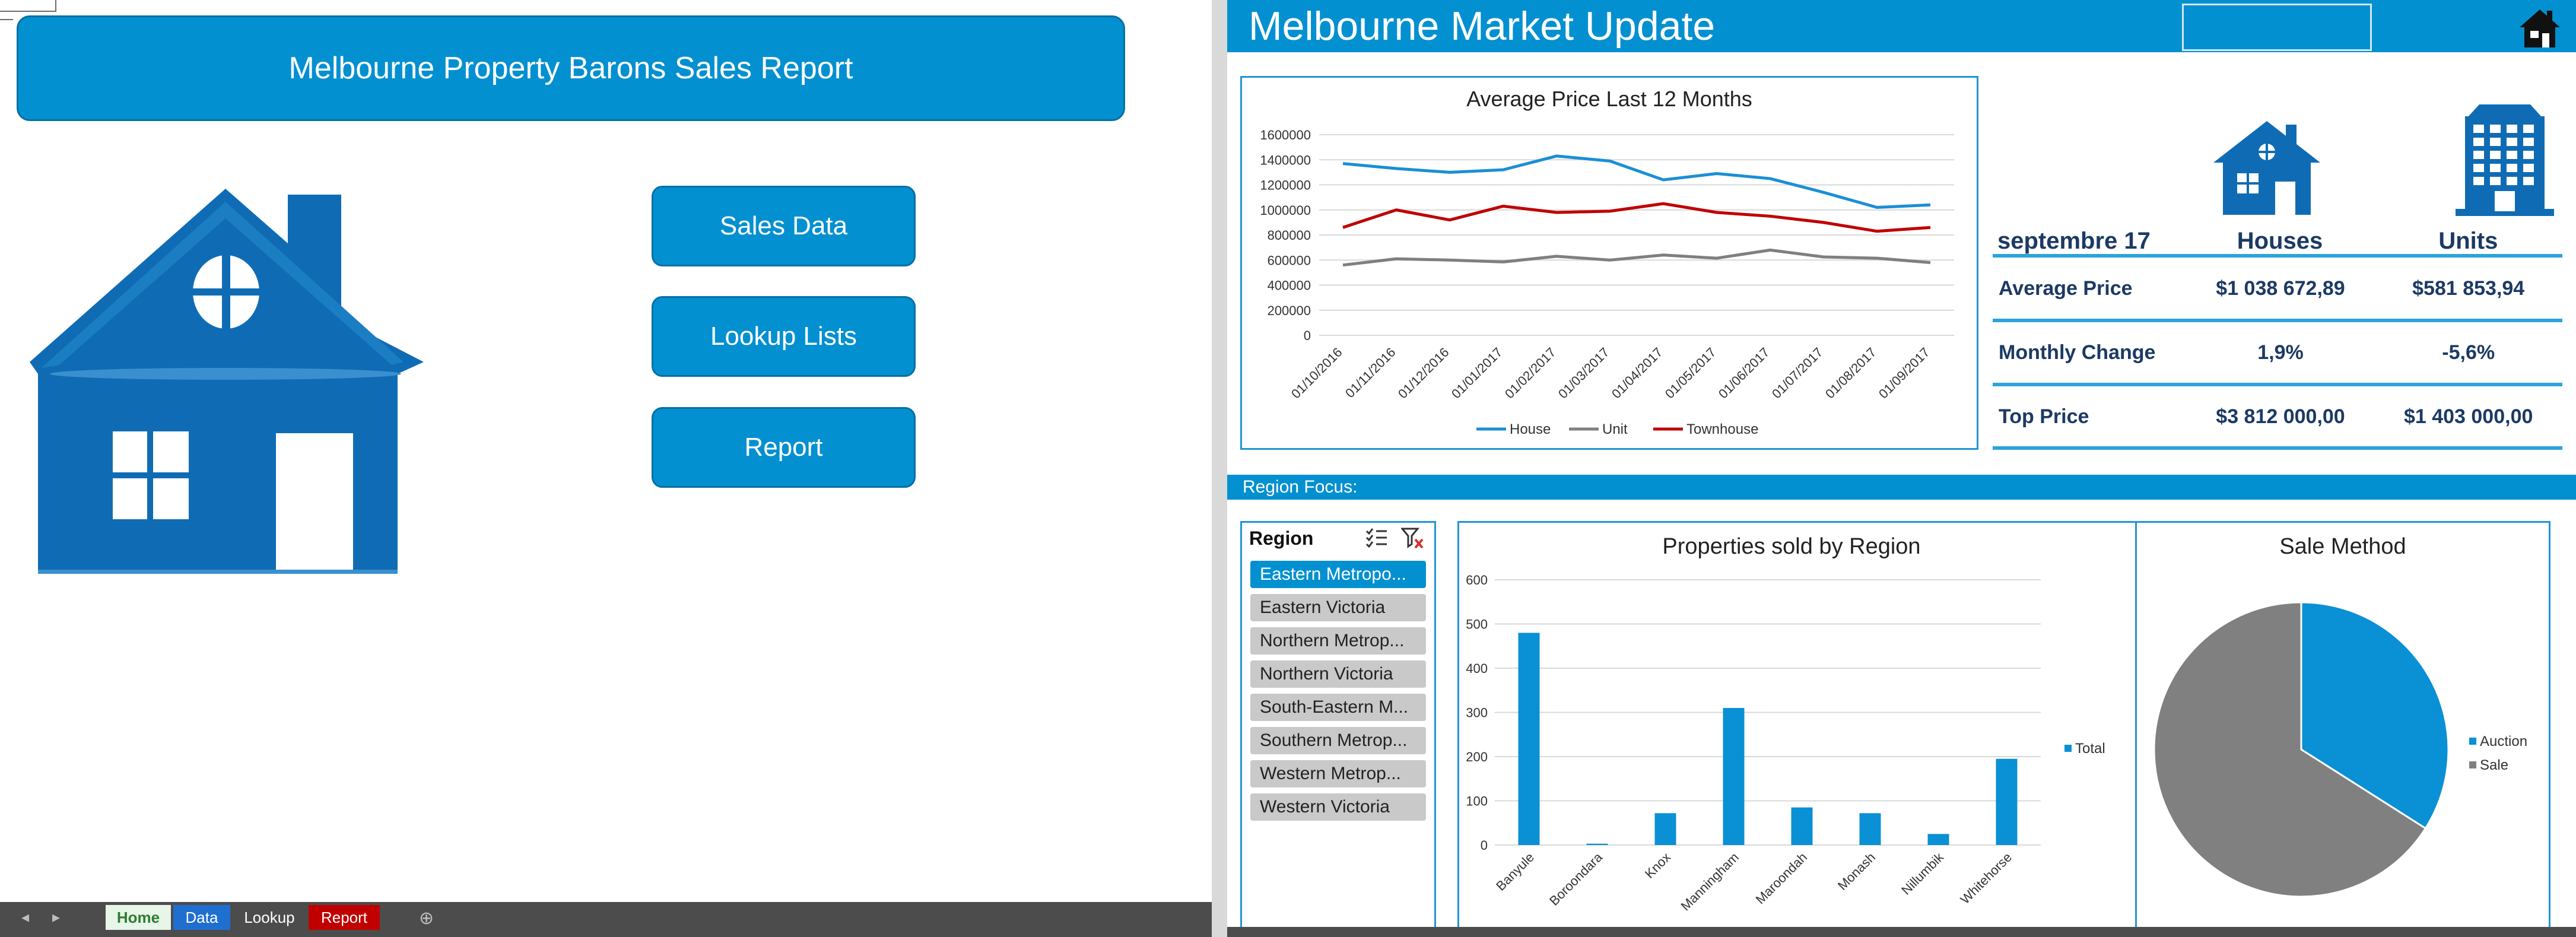 The width and height of the screenshot is (2576, 937). Describe the element at coordinates (1423, 373) in the screenshot. I see `x-tick-label: 01/12/2016` at that location.